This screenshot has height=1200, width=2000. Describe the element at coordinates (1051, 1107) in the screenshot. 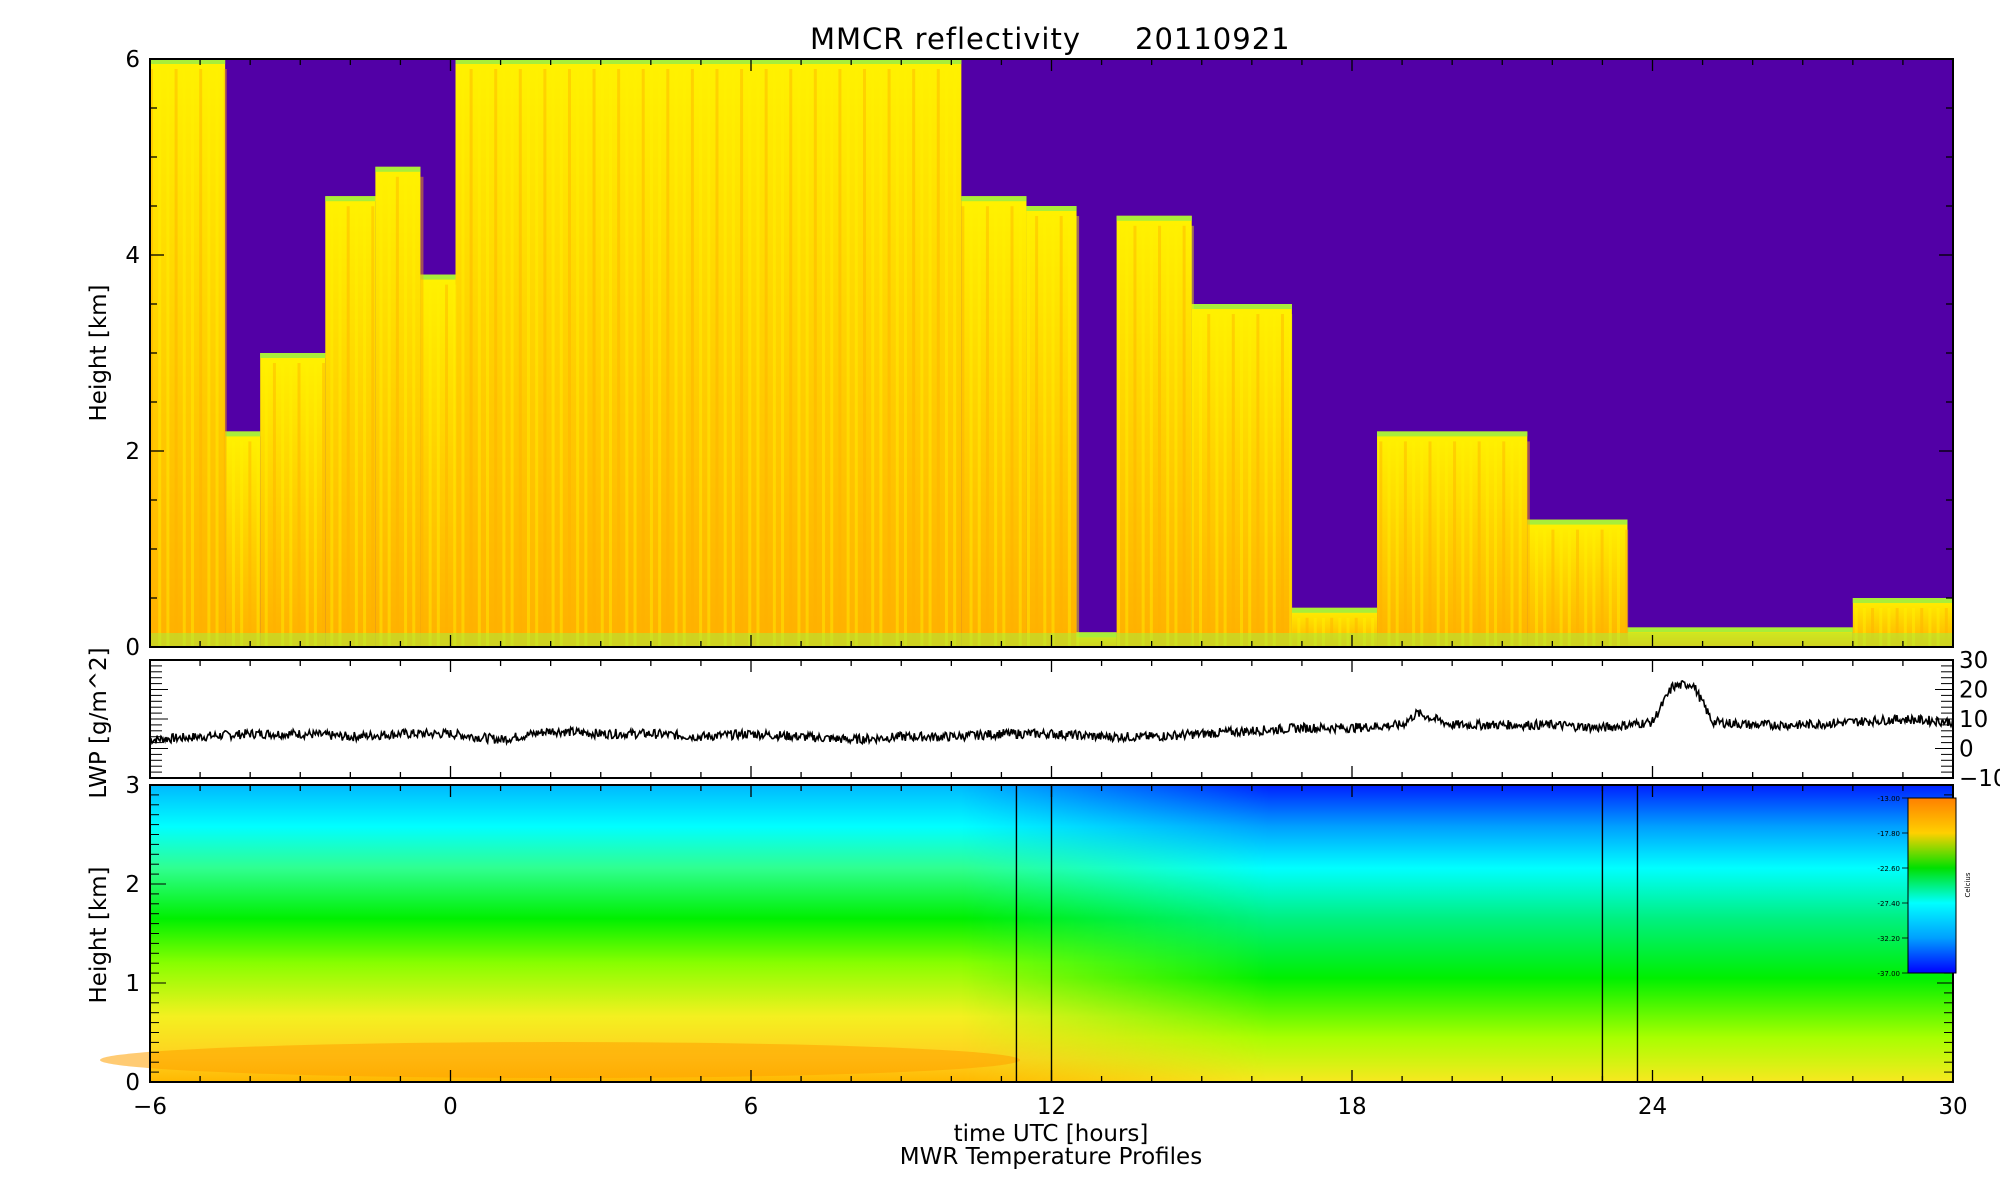

I see `x-tick-label: 12` at that location.